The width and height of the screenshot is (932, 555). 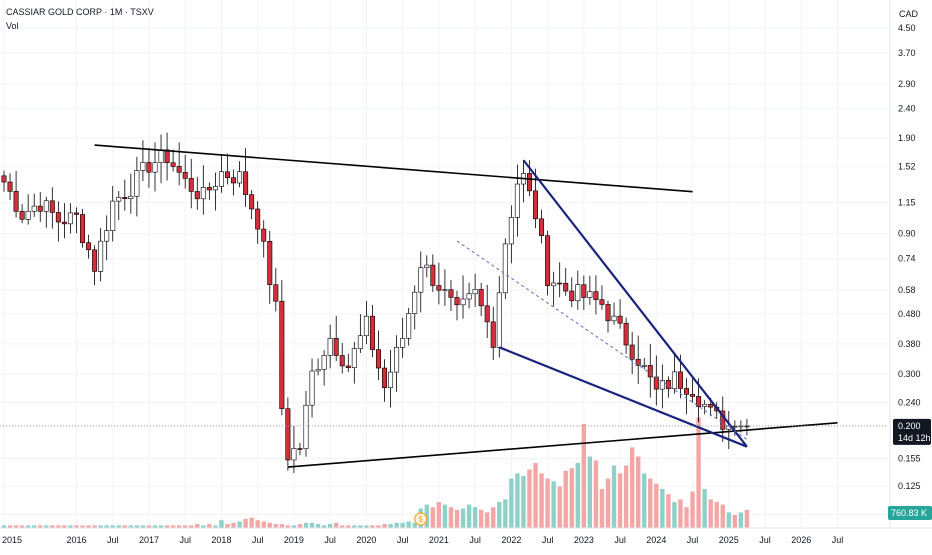 I want to click on last-price-badge, so click(x=912, y=431).